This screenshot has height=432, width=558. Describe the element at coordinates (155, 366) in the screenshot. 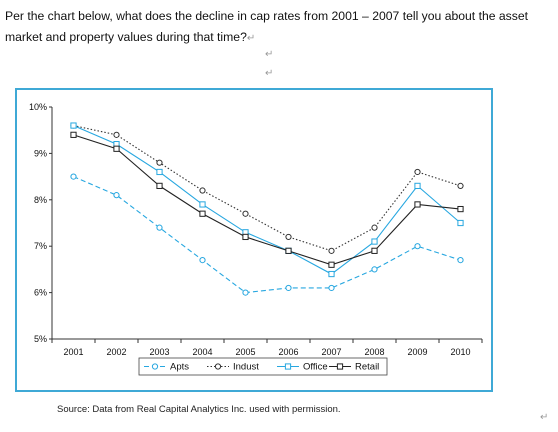

I see `legend-marker-apts` at that location.